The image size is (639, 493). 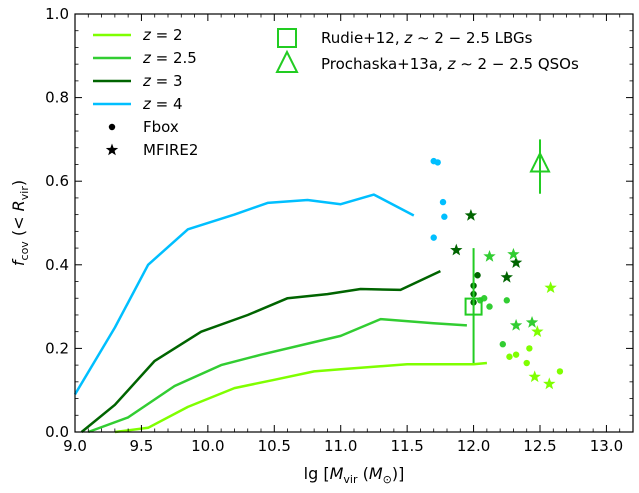 I want to click on y-tick-label: 0.4, so click(x=57, y=265).